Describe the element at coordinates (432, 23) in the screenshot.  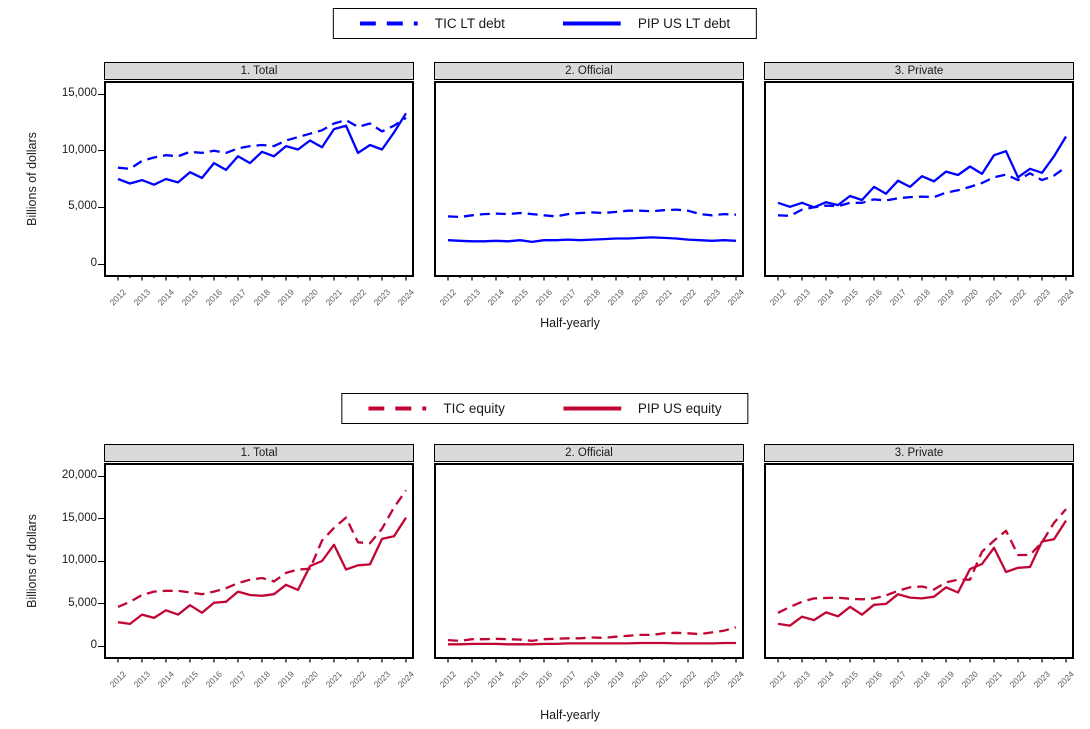
I see `legend-item: TIC LT debt` at that location.